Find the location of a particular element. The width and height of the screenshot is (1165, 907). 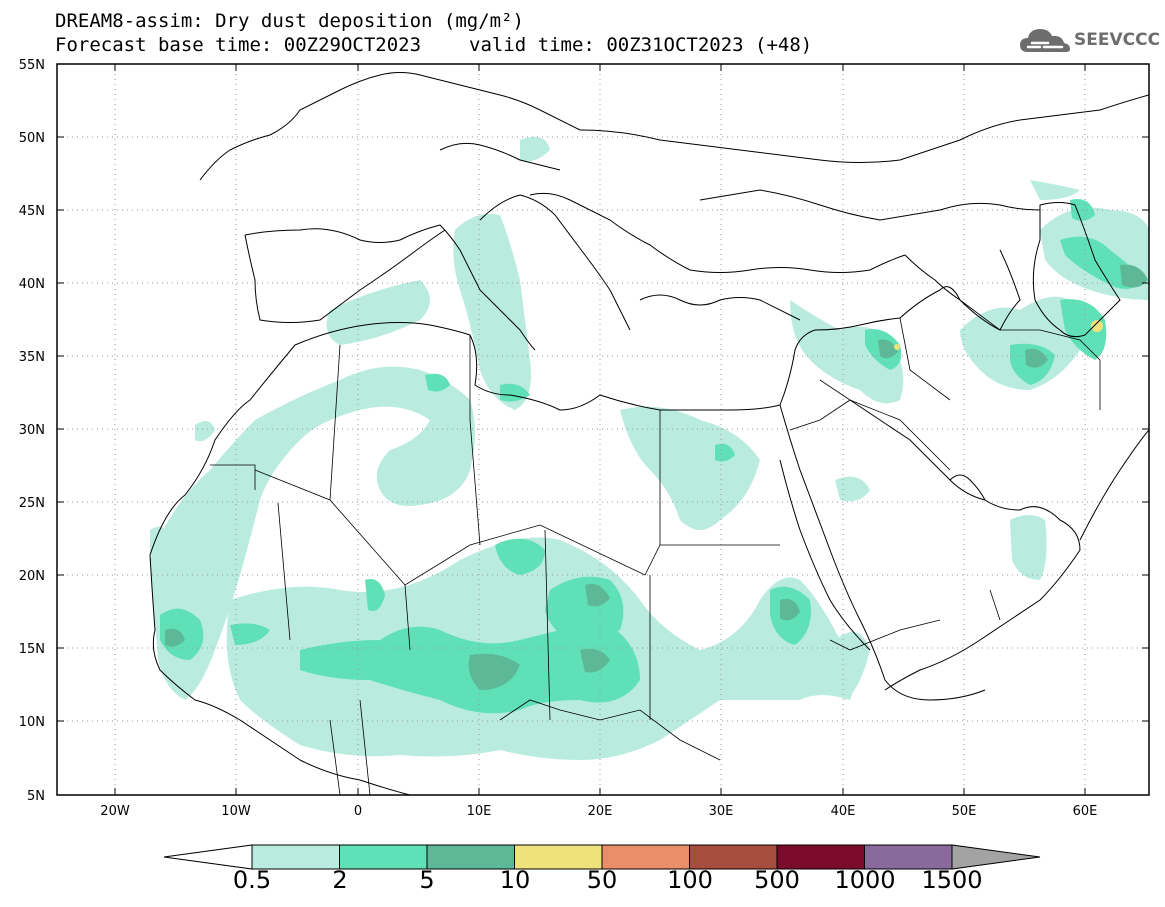

colorbar-label: 1500 is located at coordinates (952, 880).